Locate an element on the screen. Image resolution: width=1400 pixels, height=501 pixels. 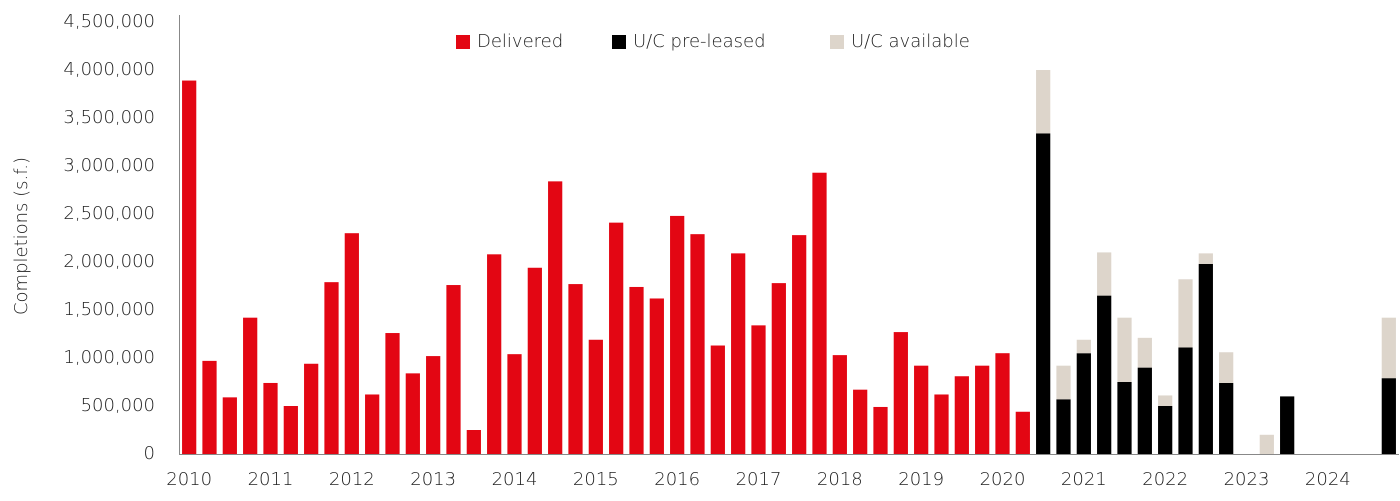
x-tick-label: 2011 is located at coordinates (271, 479).